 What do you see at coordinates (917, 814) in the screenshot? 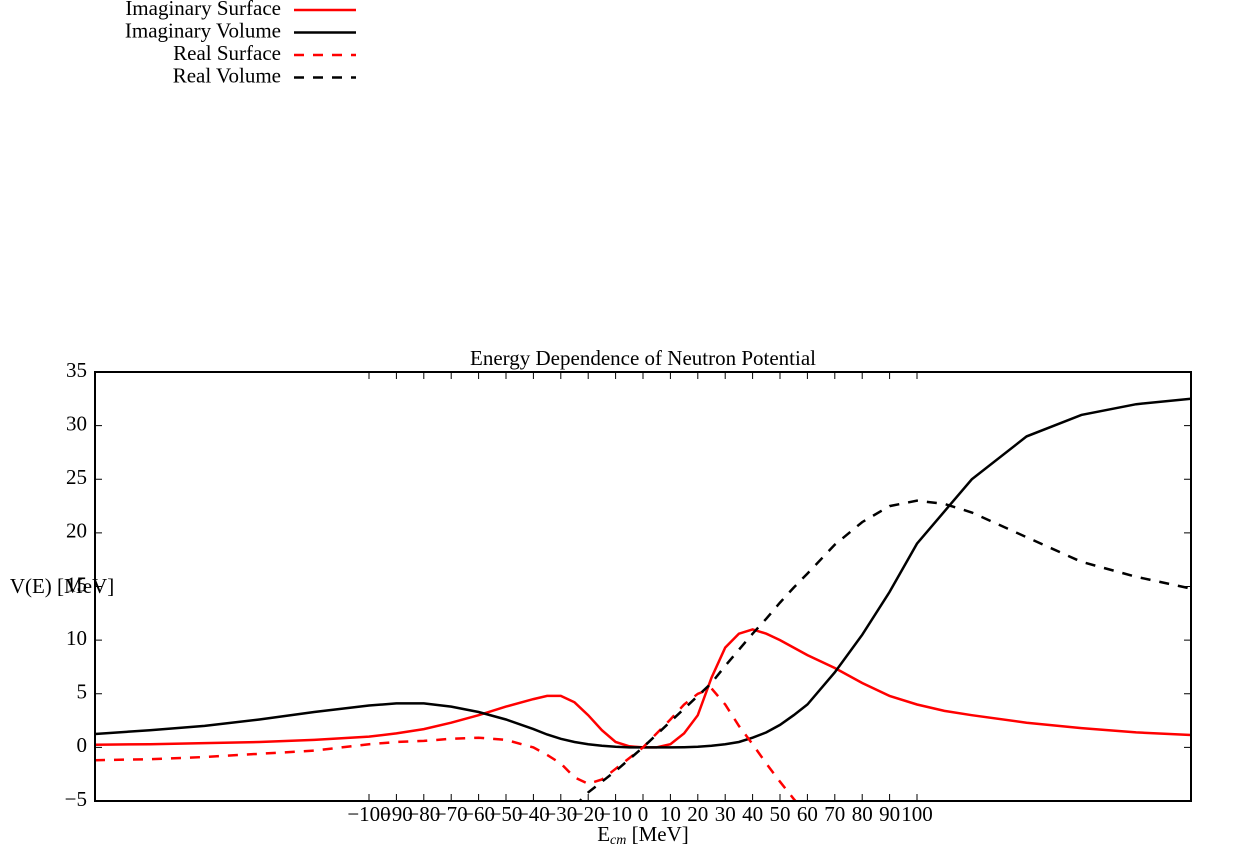
I see `x-tick-label: 100` at bounding box center [917, 814].